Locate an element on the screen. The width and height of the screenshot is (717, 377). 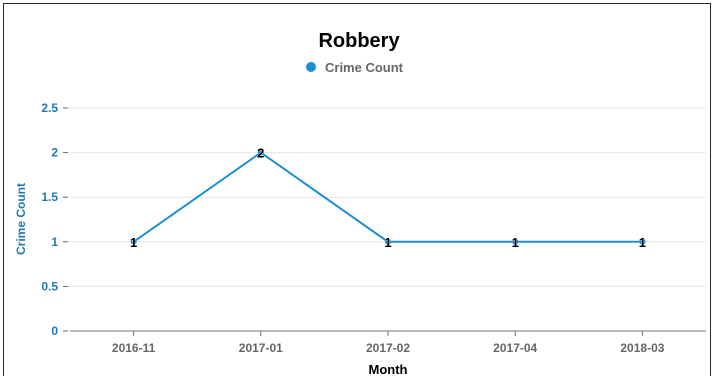
data-label-2: 1 is located at coordinates (387, 242).